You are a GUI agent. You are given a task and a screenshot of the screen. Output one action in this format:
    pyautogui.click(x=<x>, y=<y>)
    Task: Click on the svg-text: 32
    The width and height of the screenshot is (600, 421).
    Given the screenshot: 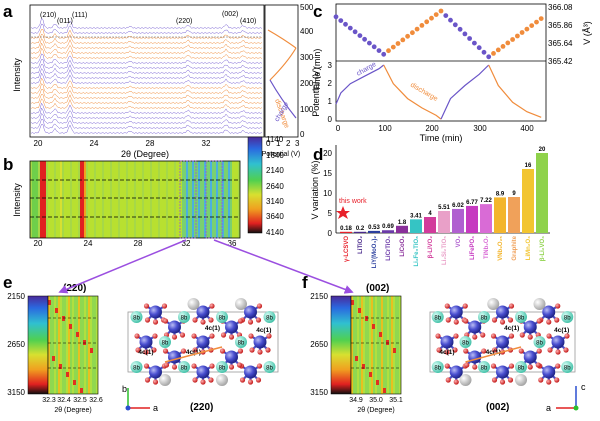 What is the action you would take?
    pyautogui.click(x=186, y=243)
    